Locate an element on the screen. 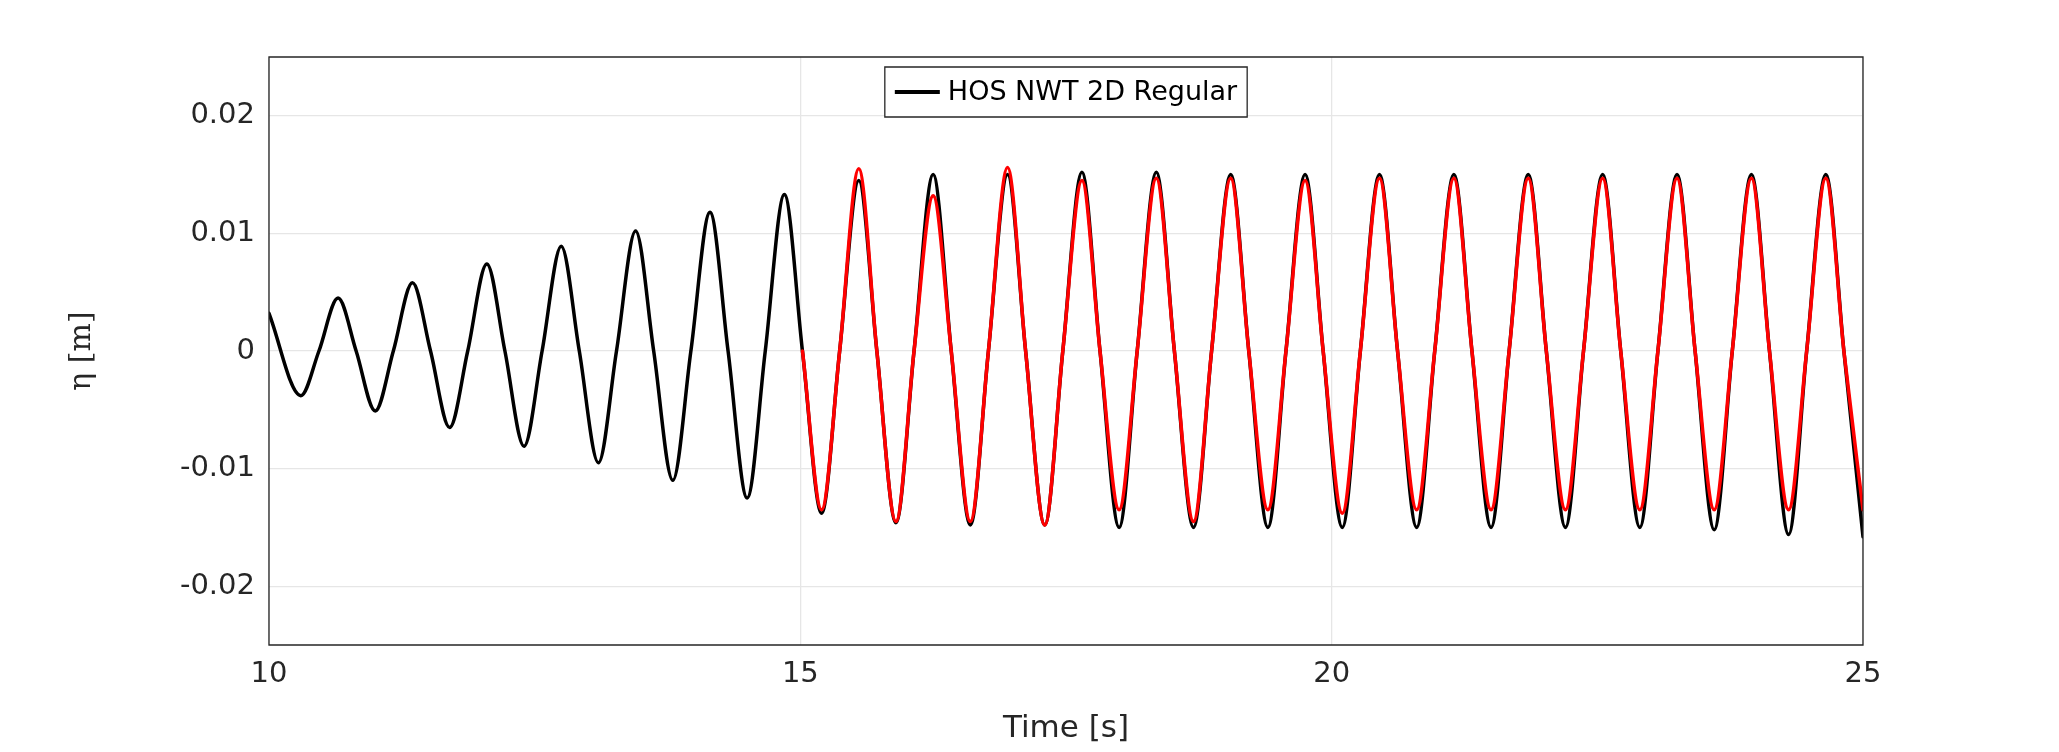 This screenshot has height=752, width=2059. y-tick-label: -0.01 is located at coordinates (217, 466).